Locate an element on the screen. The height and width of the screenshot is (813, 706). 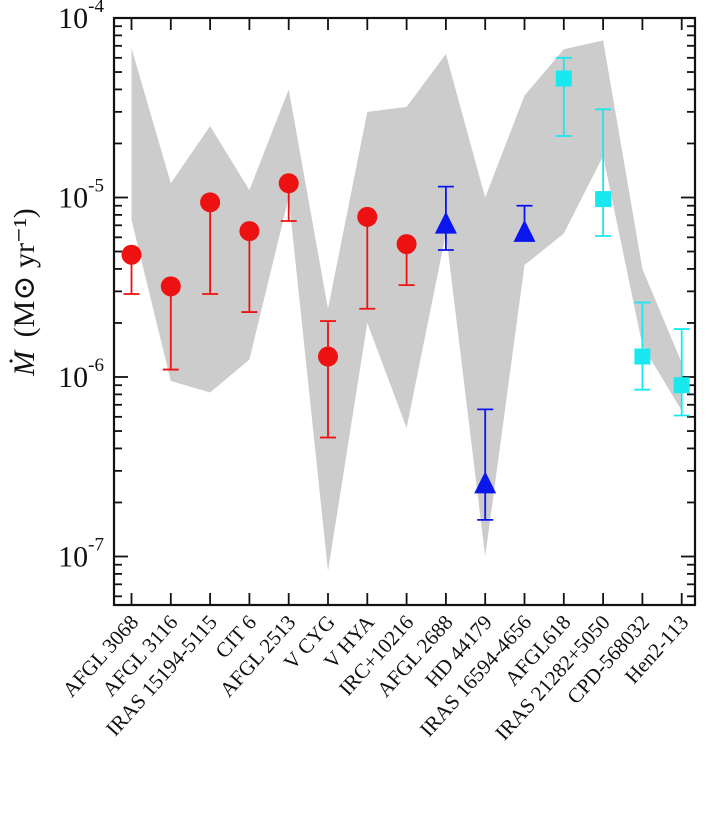
y-tick-exponent: -4 is located at coordinates (96, 8).